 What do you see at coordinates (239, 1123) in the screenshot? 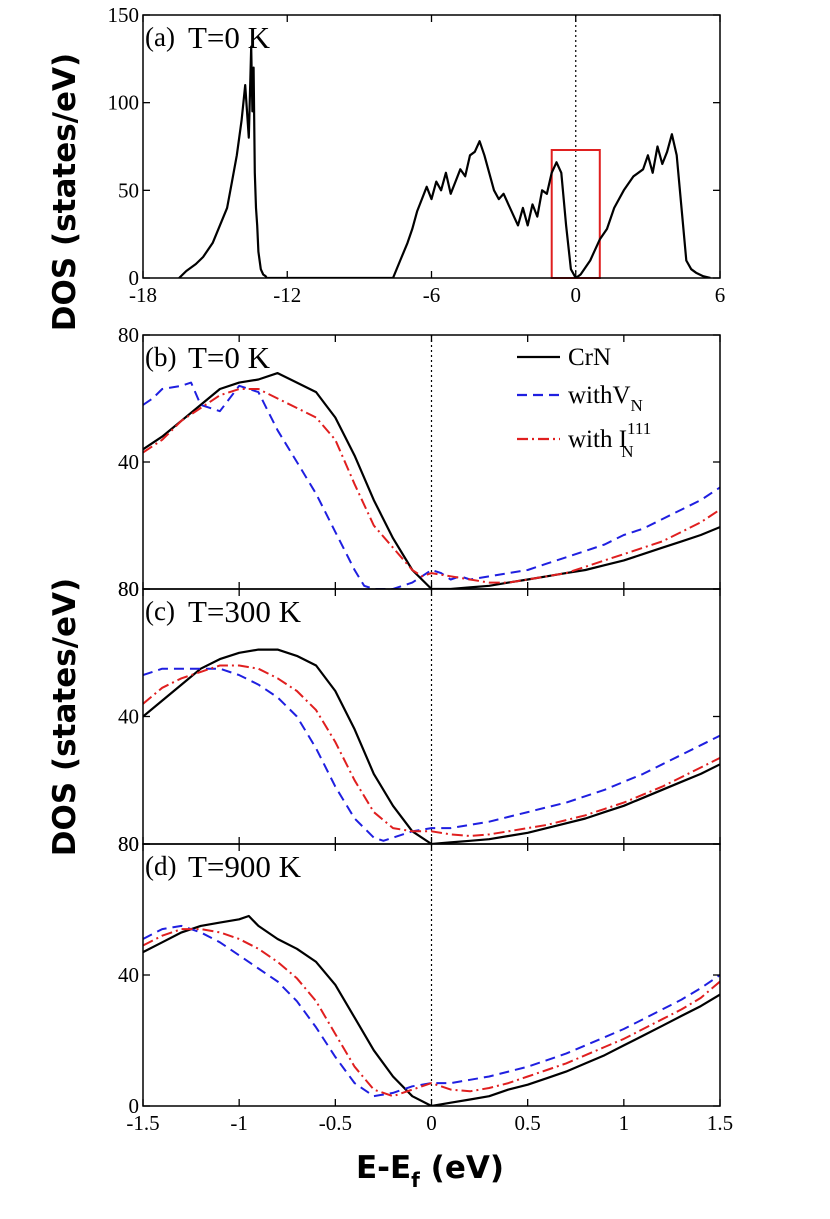
I see `xtick-label: -1` at bounding box center [239, 1123].